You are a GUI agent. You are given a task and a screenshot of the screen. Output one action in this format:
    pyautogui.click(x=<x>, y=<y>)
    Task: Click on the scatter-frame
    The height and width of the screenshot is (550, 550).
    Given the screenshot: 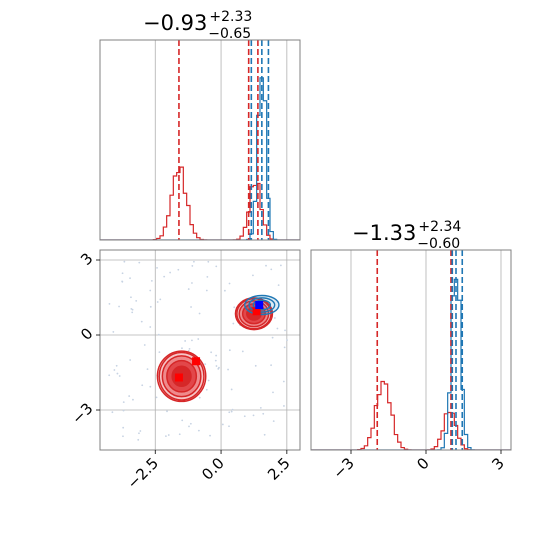 What is the action you would take?
    pyautogui.click(x=200, y=350)
    